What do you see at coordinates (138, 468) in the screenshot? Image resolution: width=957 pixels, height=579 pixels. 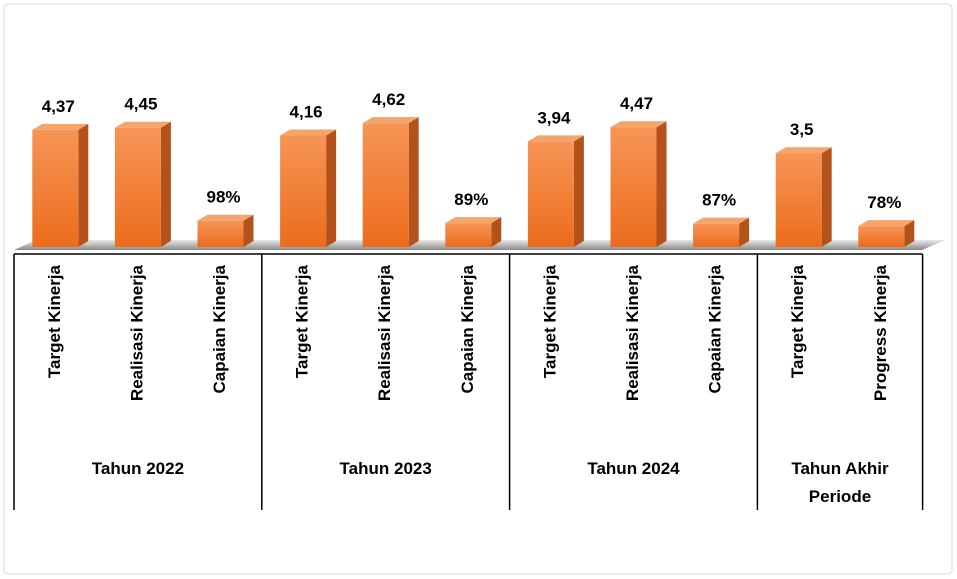 I see `group-label: Tahun 2022` at bounding box center [138, 468].